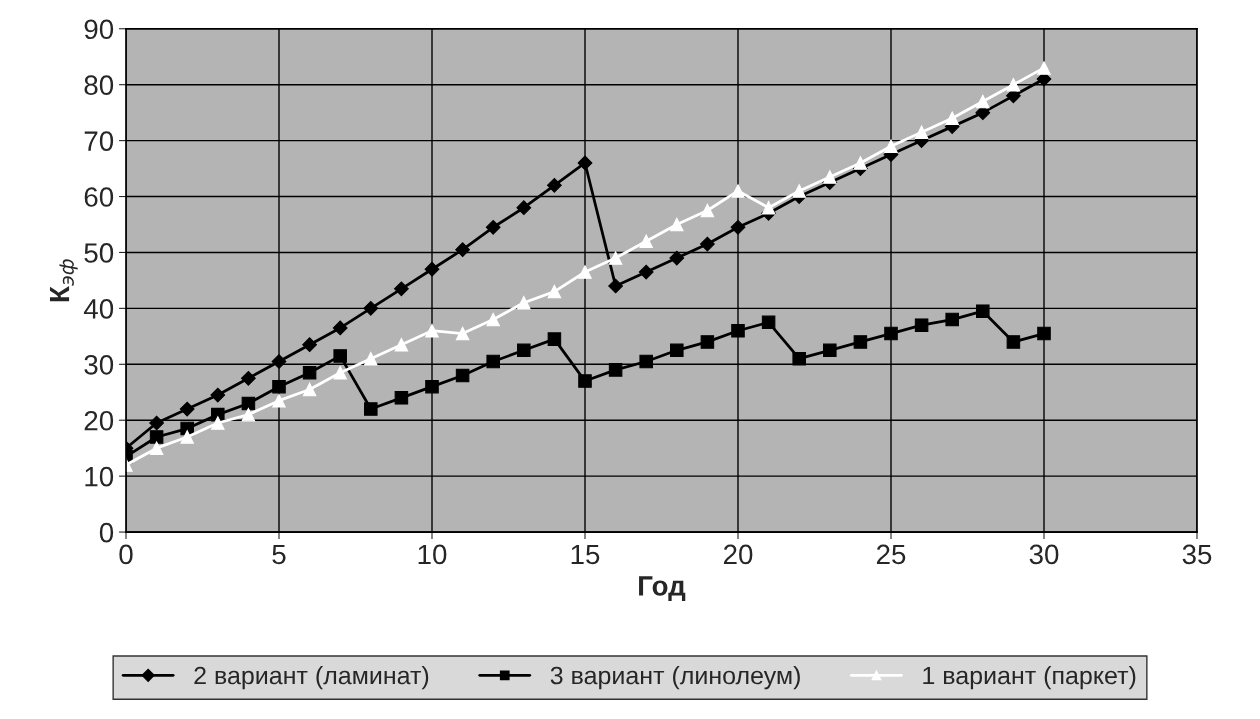  What do you see at coordinates (1197, 554) in the screenshot?
I see `x-tick-label: 35` at bounding box center [1197, 554].